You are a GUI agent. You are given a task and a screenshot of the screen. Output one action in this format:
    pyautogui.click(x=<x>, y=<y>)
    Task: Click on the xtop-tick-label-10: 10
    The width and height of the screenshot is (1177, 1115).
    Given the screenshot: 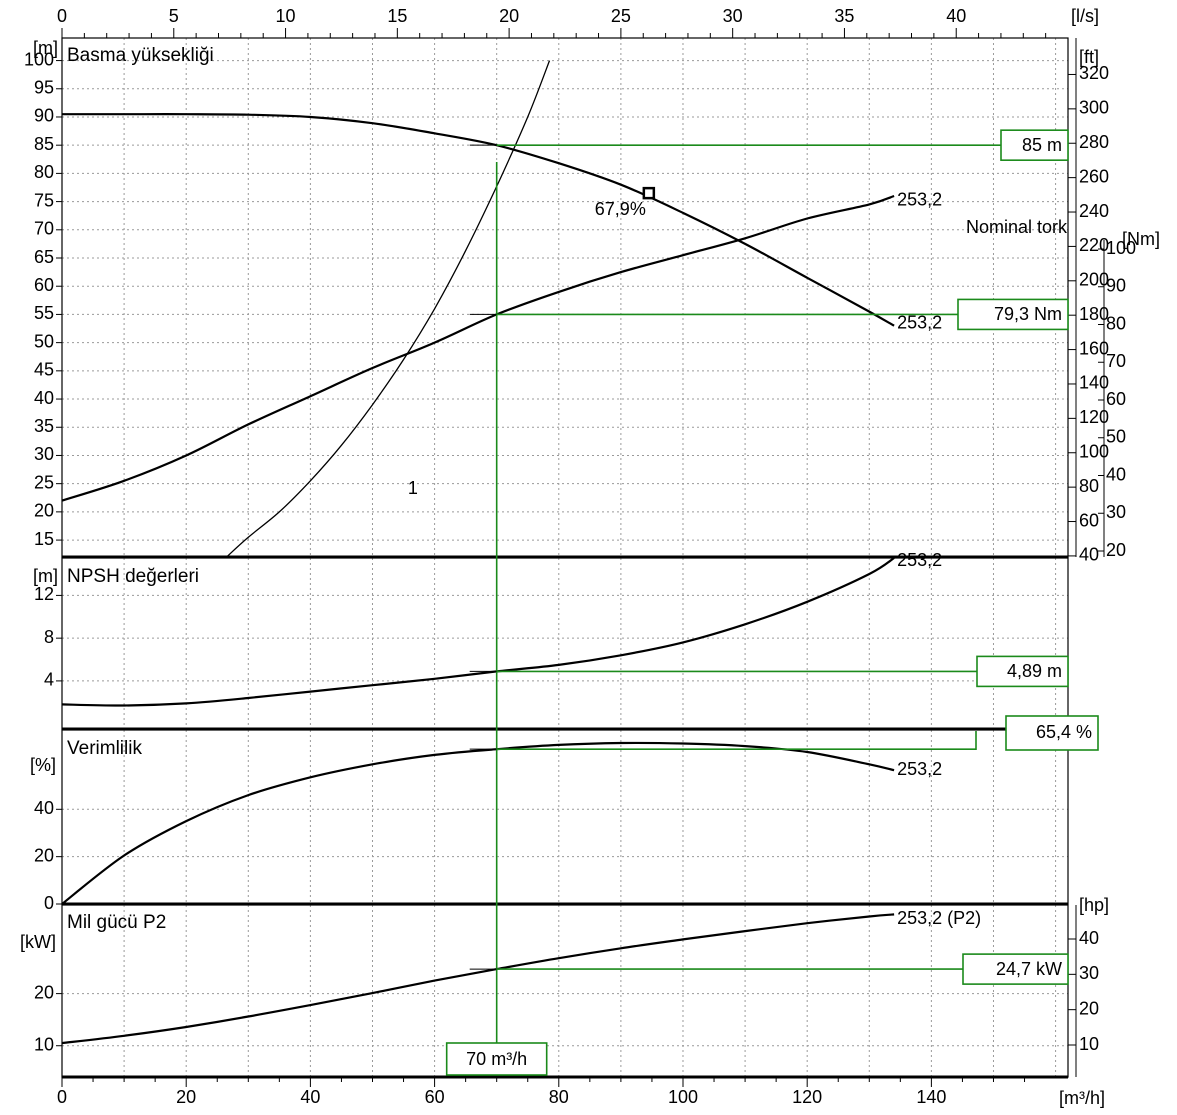 What is the action you would take?
    pyautogui.click(x=286, y=16)
    